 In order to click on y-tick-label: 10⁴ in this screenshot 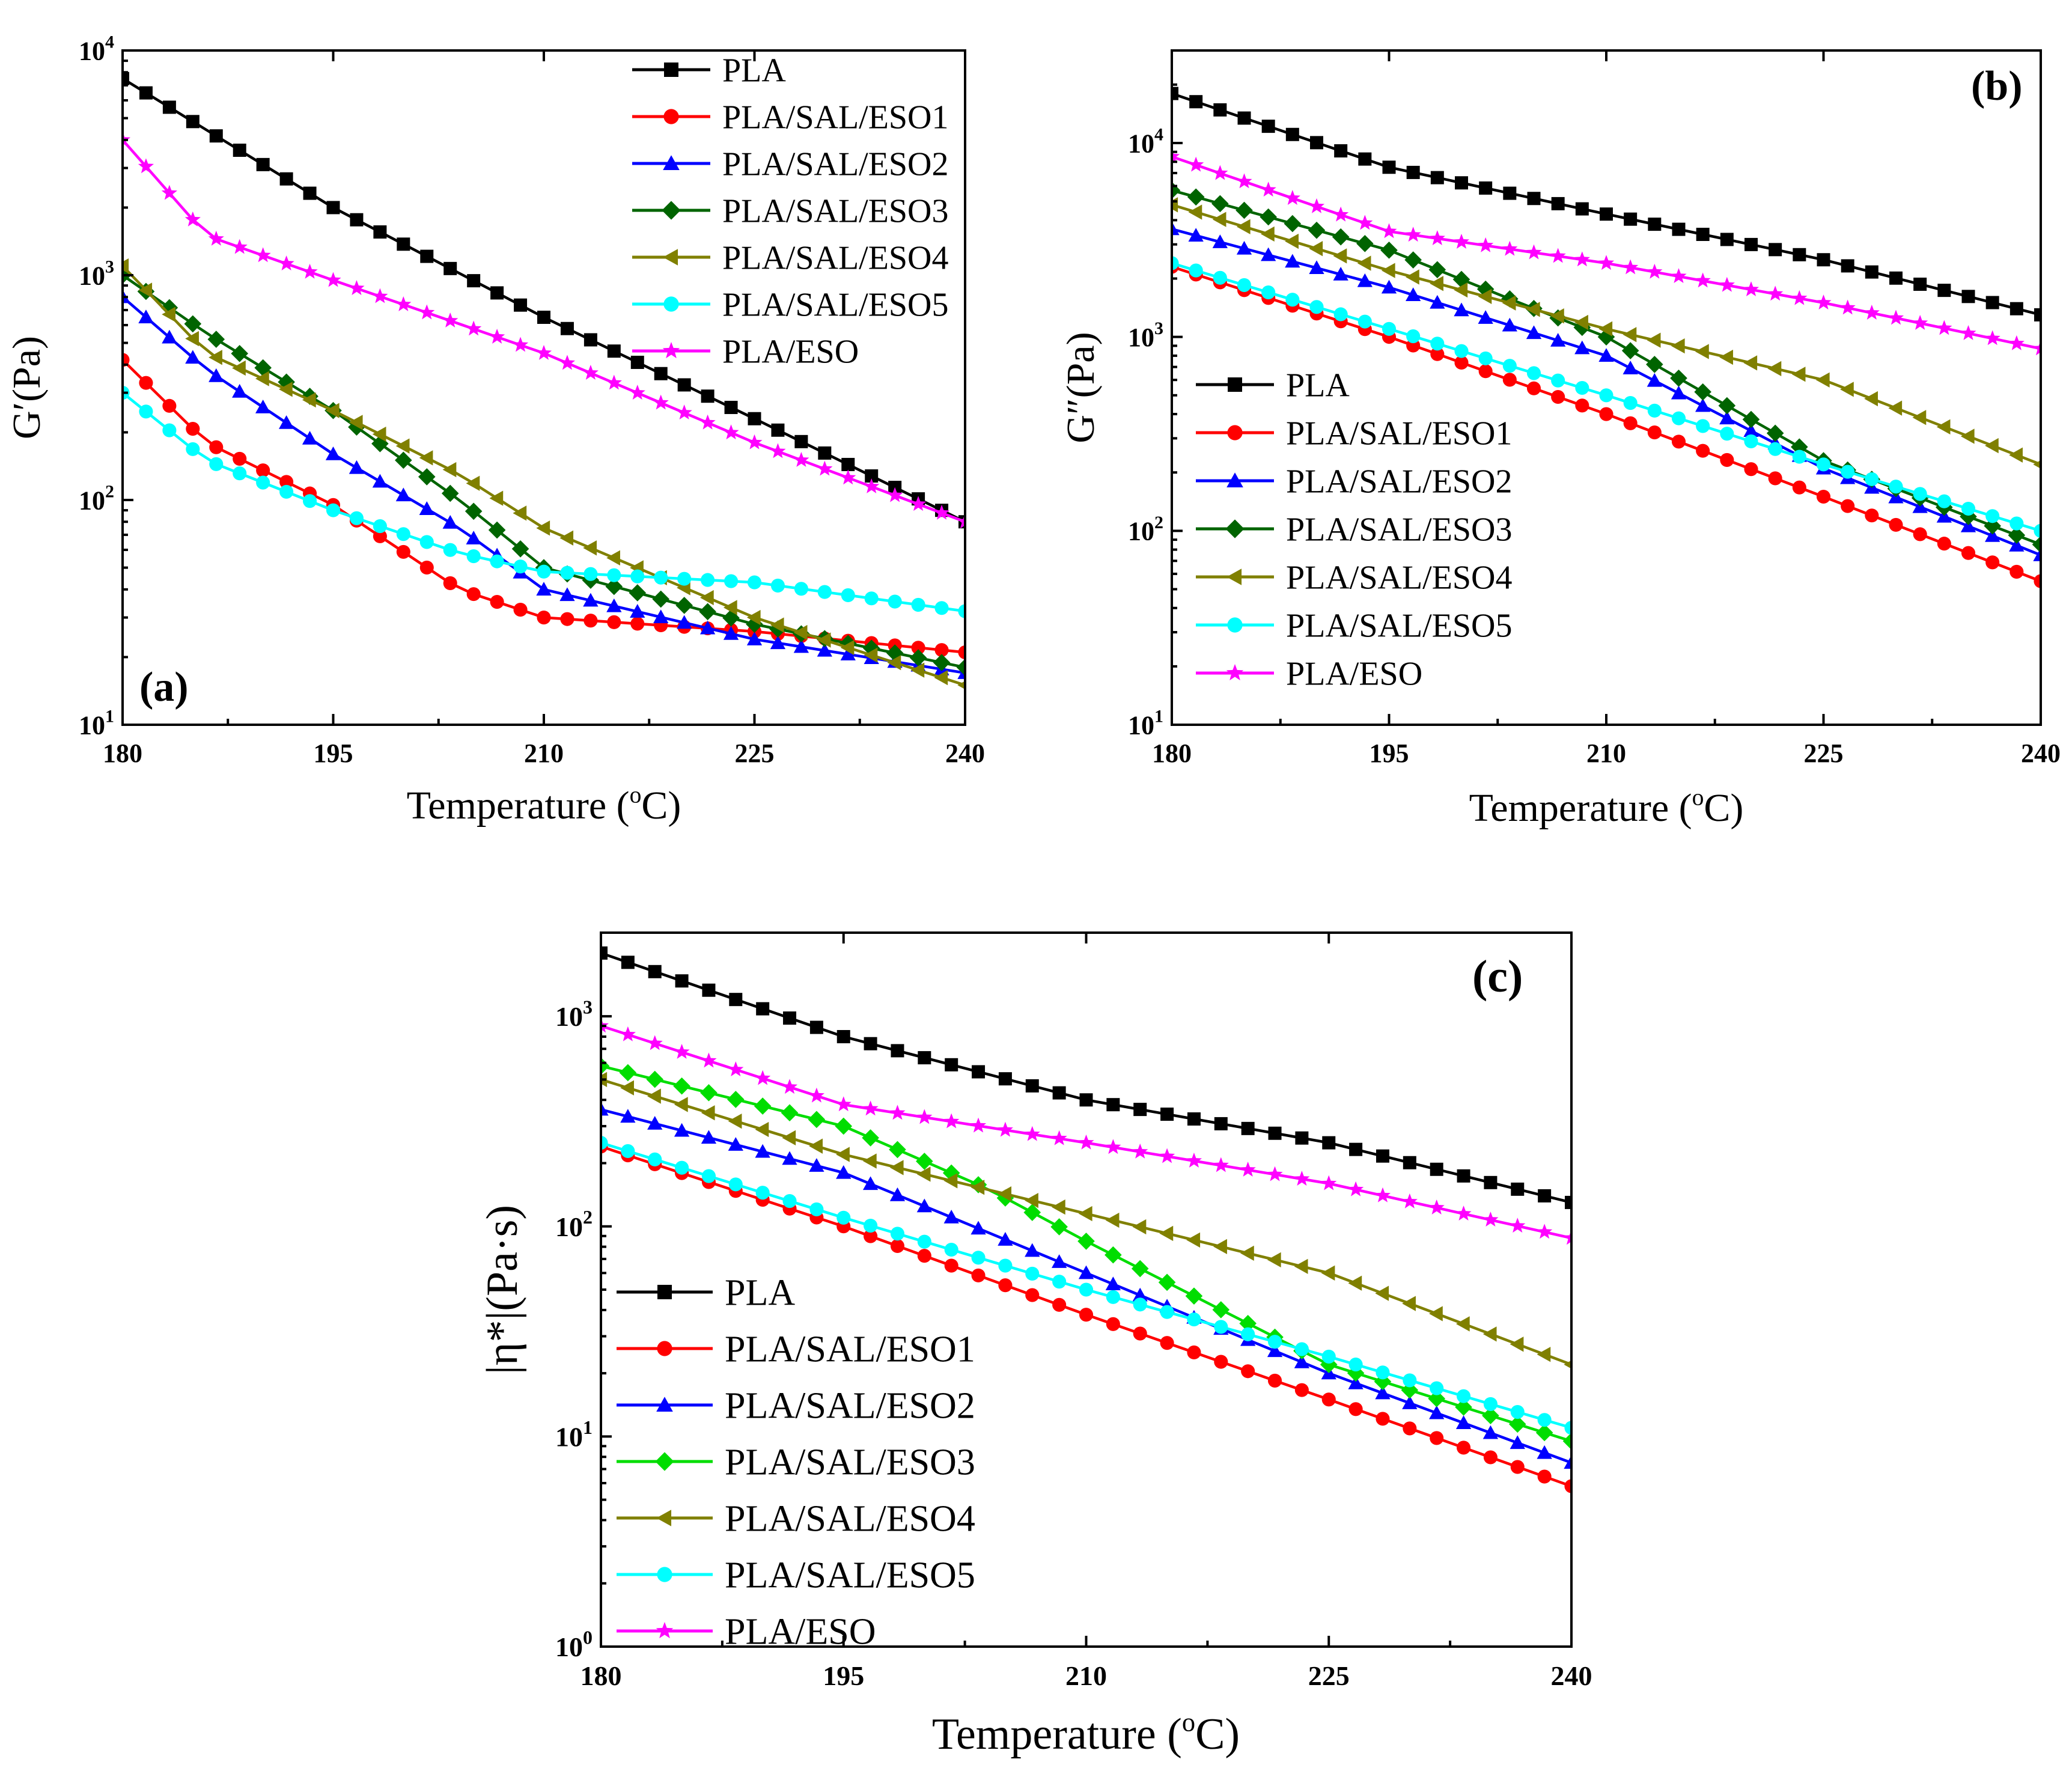, I will do `click(1145, 142)`.